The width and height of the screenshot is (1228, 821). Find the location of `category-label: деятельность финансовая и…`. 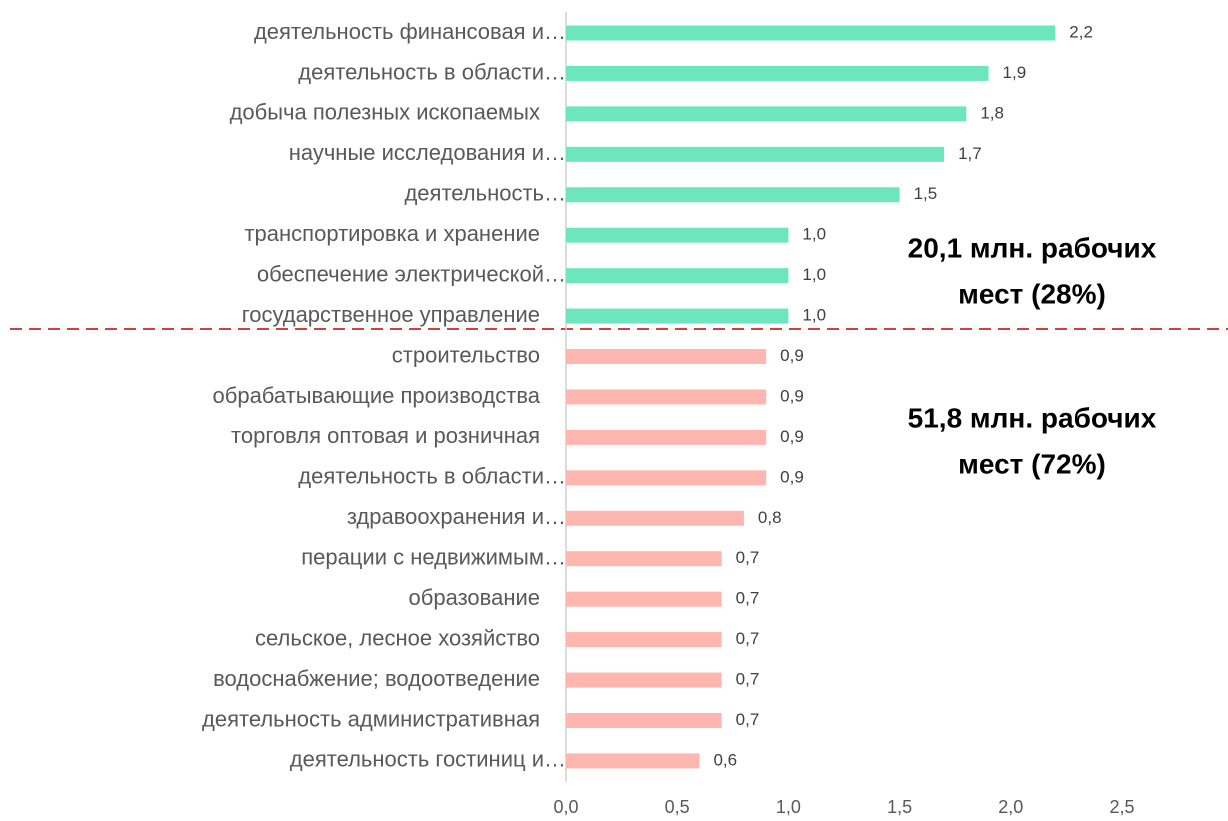

category-label: деятельность финансовая и… is located at coordinates (410, 31).